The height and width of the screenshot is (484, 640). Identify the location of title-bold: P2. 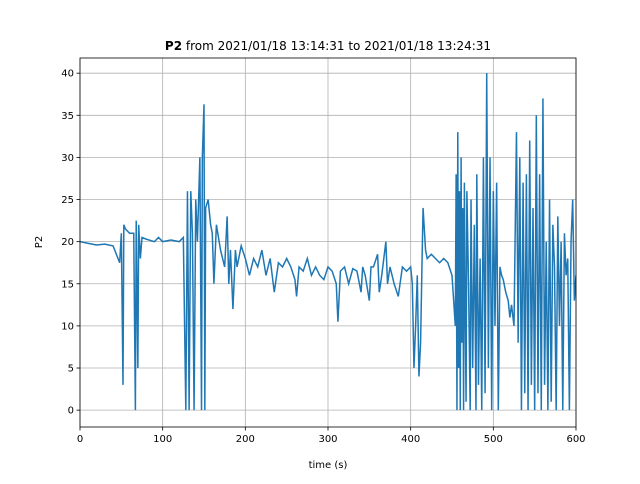
(173, 46).